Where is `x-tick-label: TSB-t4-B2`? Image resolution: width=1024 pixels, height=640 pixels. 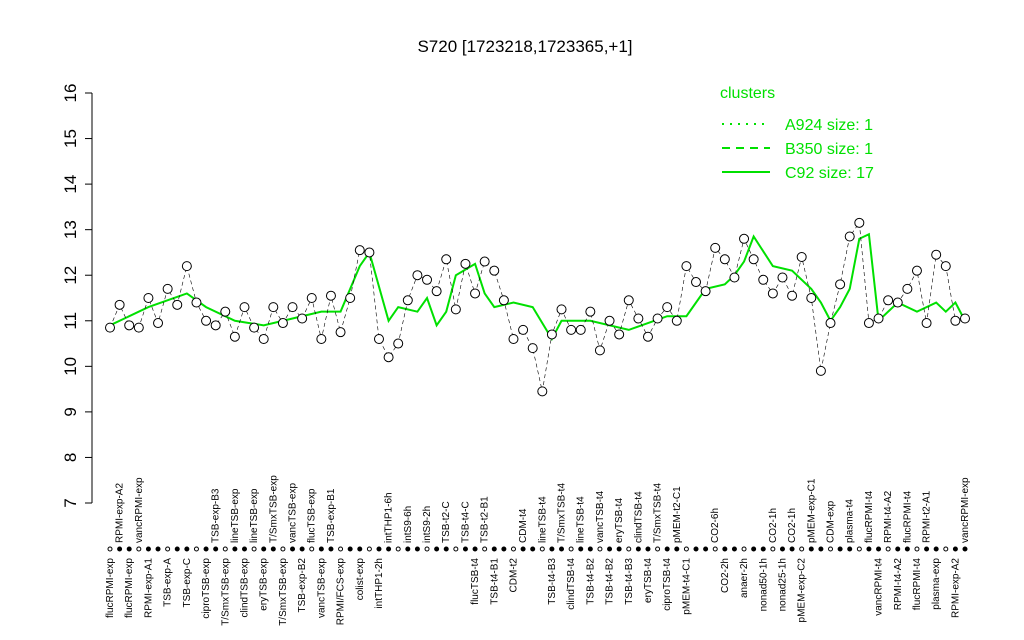
x-tick-label: TSB-t4-B2 is located at coordinates (590, 581).